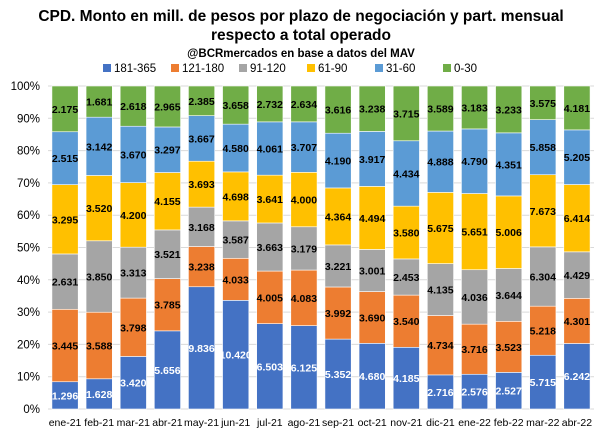  What do you see at coordinates (28, 345) in the screenshot?
I see `y-tick-label: 20%` at bounding box center [28, 345].